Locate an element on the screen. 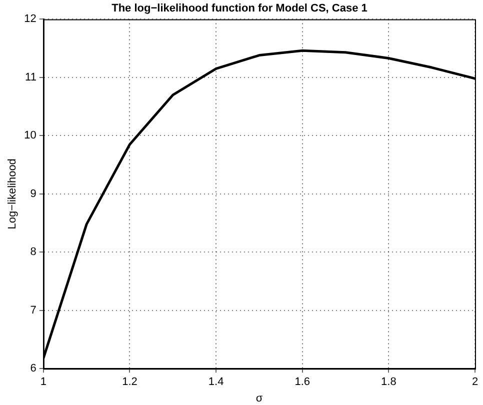 The height and width of the screenshot is (405, 483). x-tick-label: 1 is located at coordinates (43, 382).